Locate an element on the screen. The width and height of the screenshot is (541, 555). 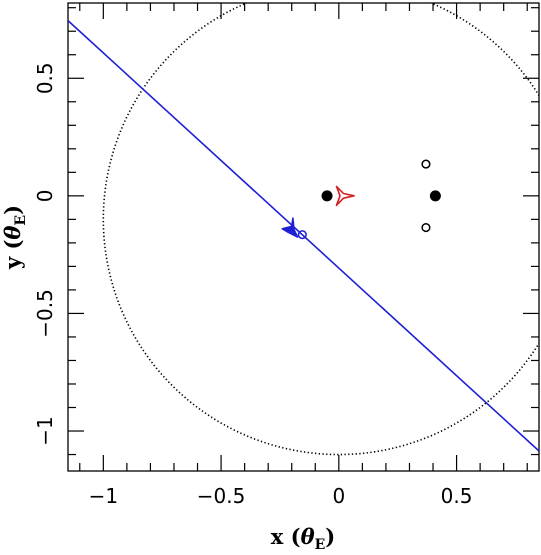
y-tick-label: 0.5 is located at coordinates (45, 78).